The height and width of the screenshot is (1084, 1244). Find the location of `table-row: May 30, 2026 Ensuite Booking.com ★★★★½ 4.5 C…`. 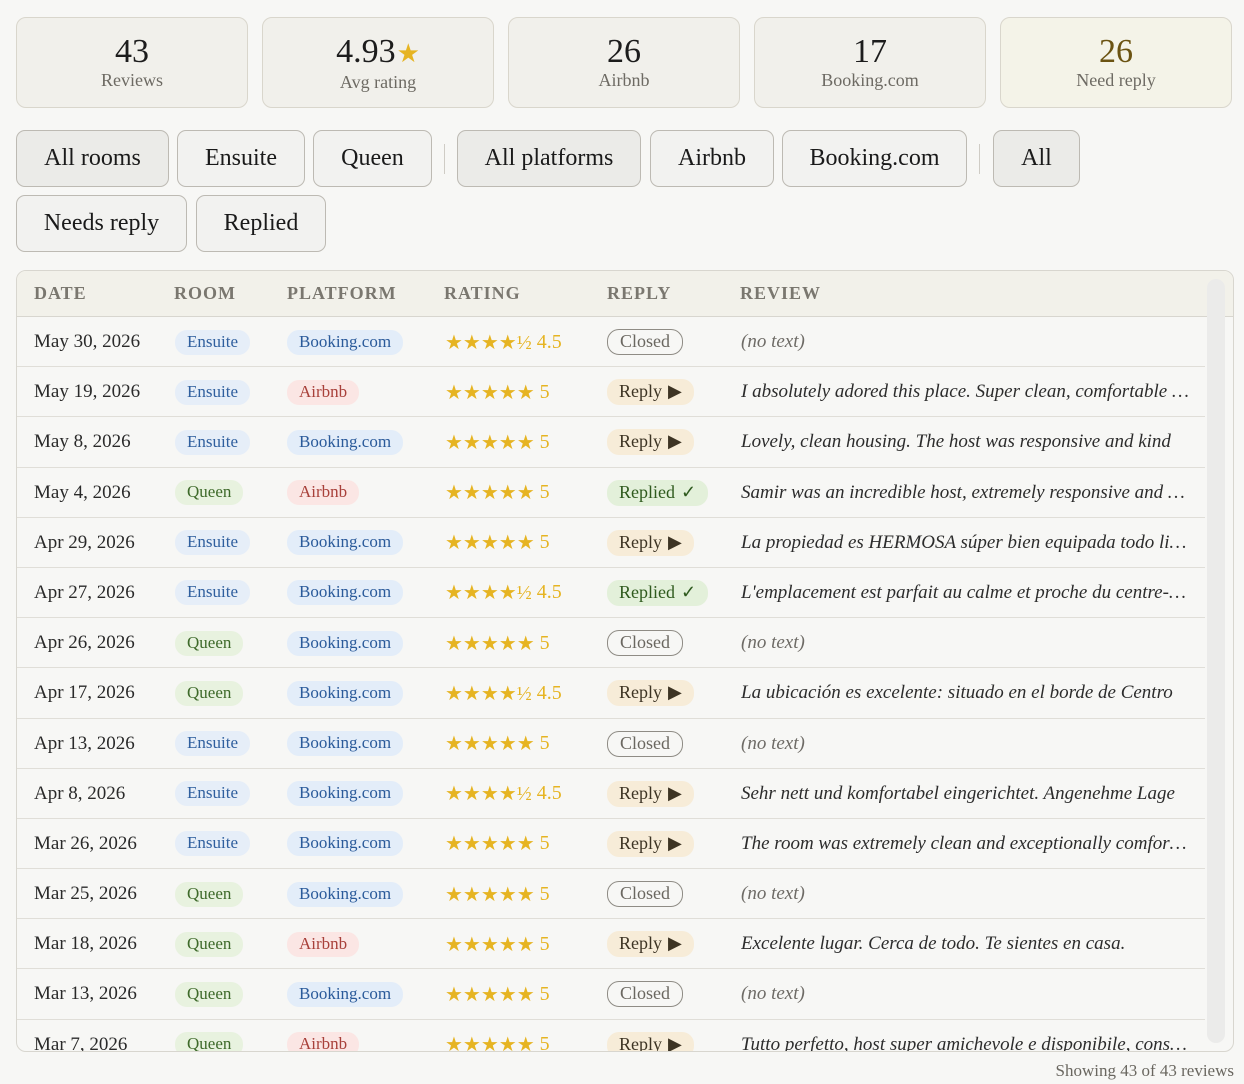

table-row: May 30, 2026 Ensuite Booking.com ★★★★½ 4.5 C… is located at coordinates (611, 342).